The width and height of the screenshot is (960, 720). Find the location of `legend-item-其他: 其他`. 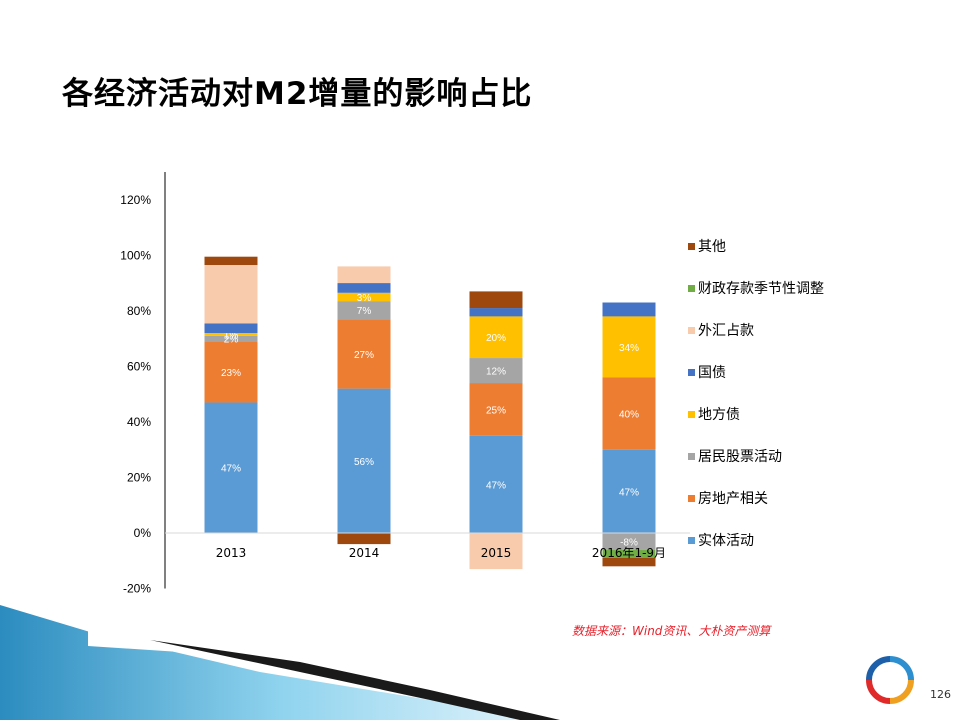

legend-item-其他: 其他 is located at coordinates (707, 246).